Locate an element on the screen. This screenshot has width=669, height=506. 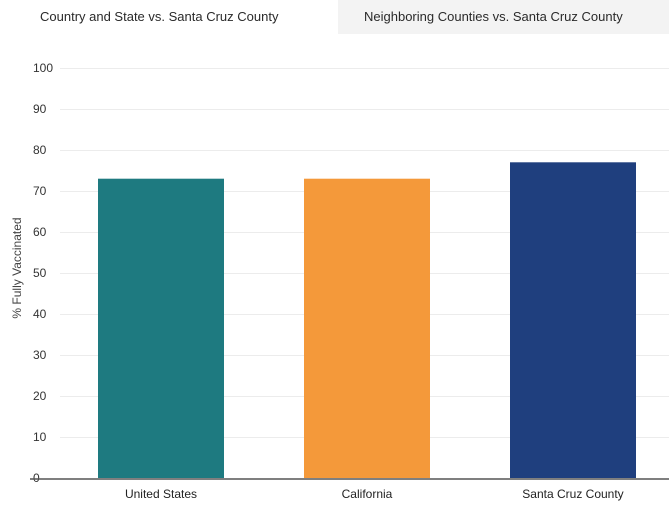
x-category-label: California is located at coordinates (367, 494).